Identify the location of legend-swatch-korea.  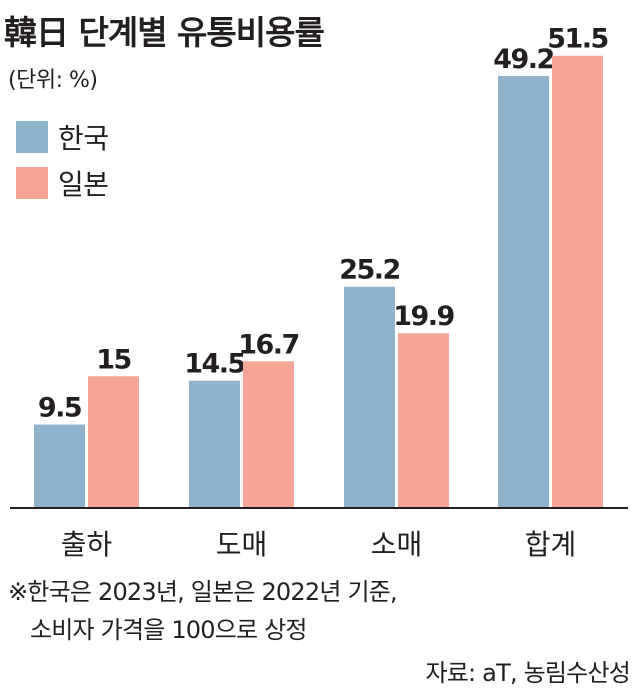
(32, 137).